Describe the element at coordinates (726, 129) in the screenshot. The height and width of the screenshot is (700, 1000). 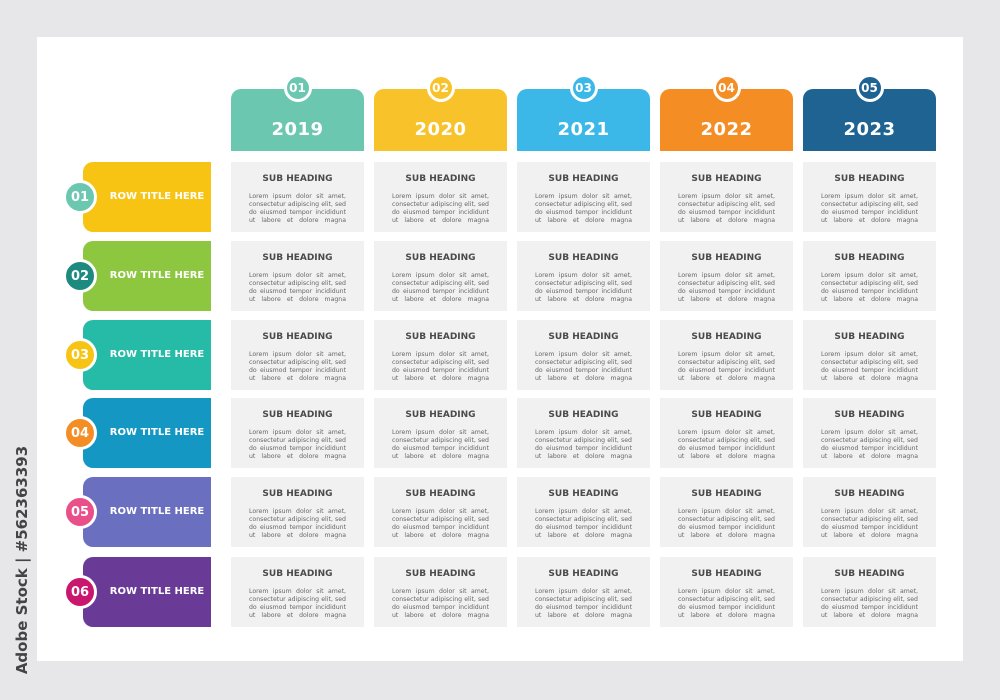
I see `column-year: 2022` at that location.